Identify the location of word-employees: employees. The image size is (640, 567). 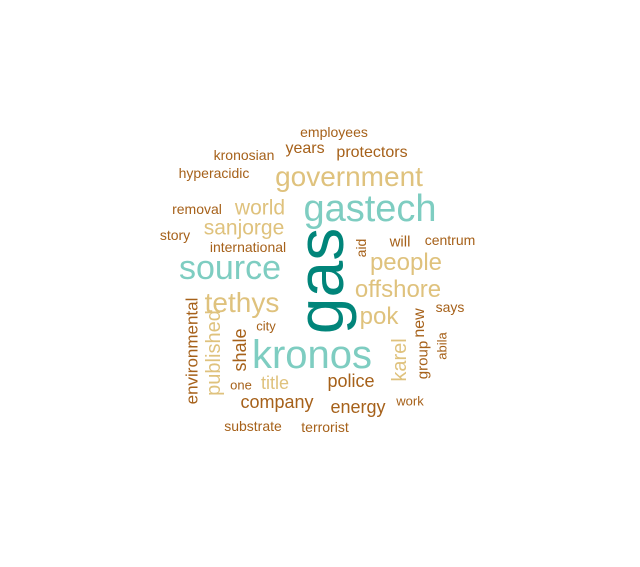
(334, 132).